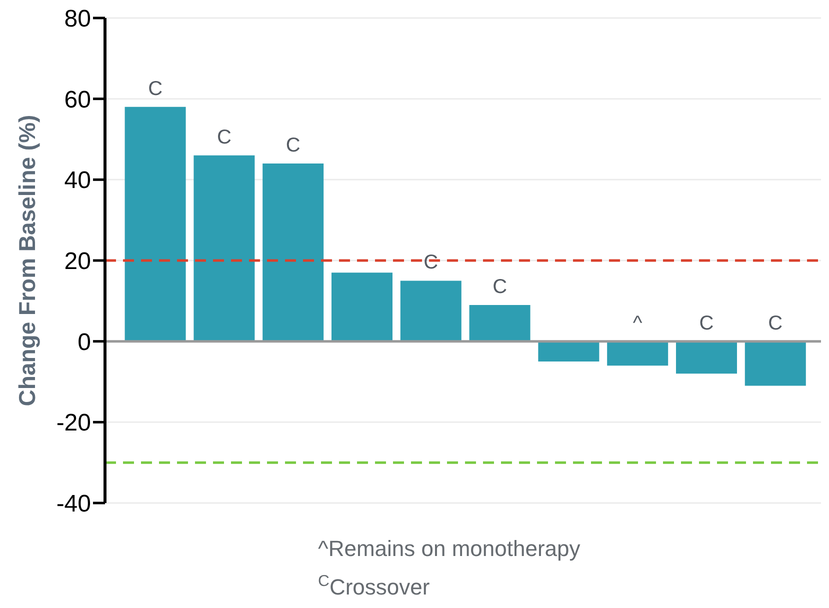 This screenshot has width=829, height=608. I want to click on y-tick-label: 60, so click(77, 100).